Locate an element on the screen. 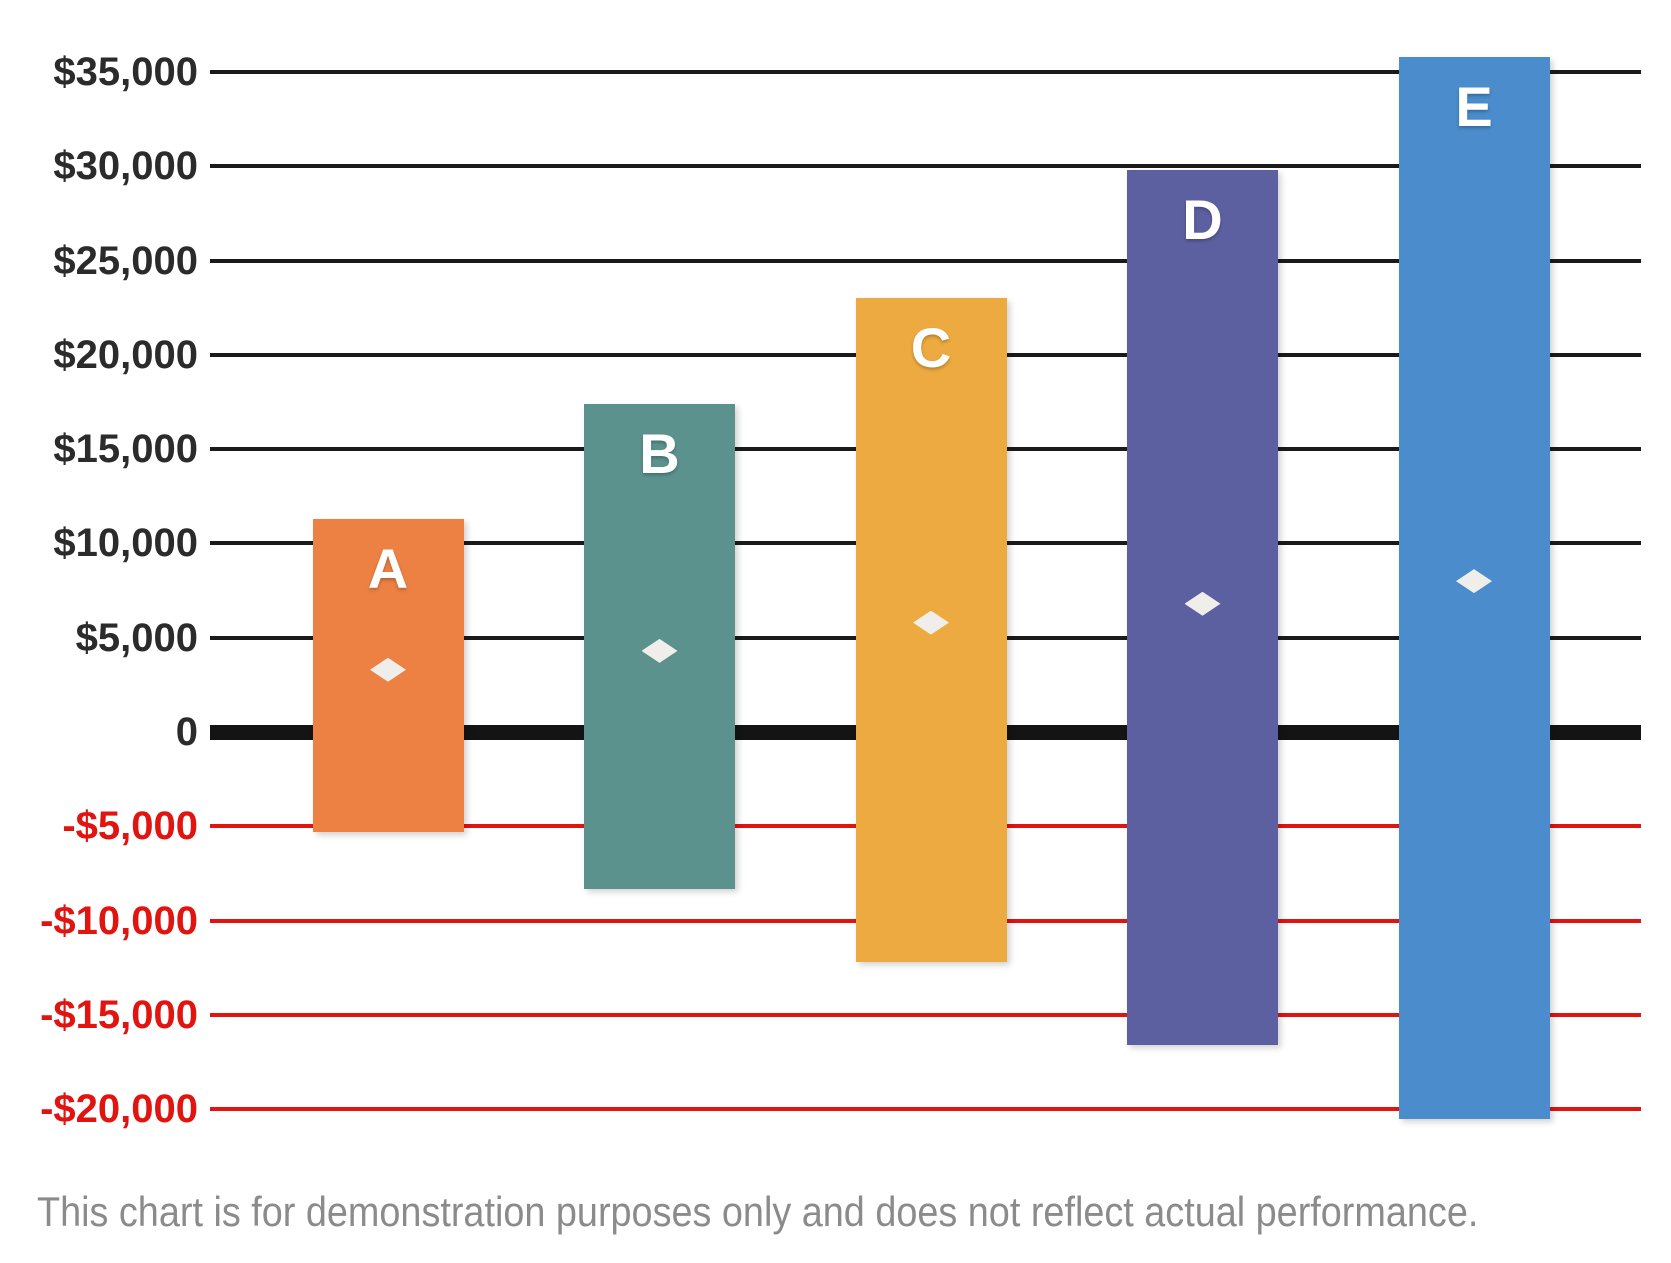 Image resolution: width=1671 pixels, height=1263 pixels. y-tick-label-15000: $15,000 is located at coordinates (125, 449).